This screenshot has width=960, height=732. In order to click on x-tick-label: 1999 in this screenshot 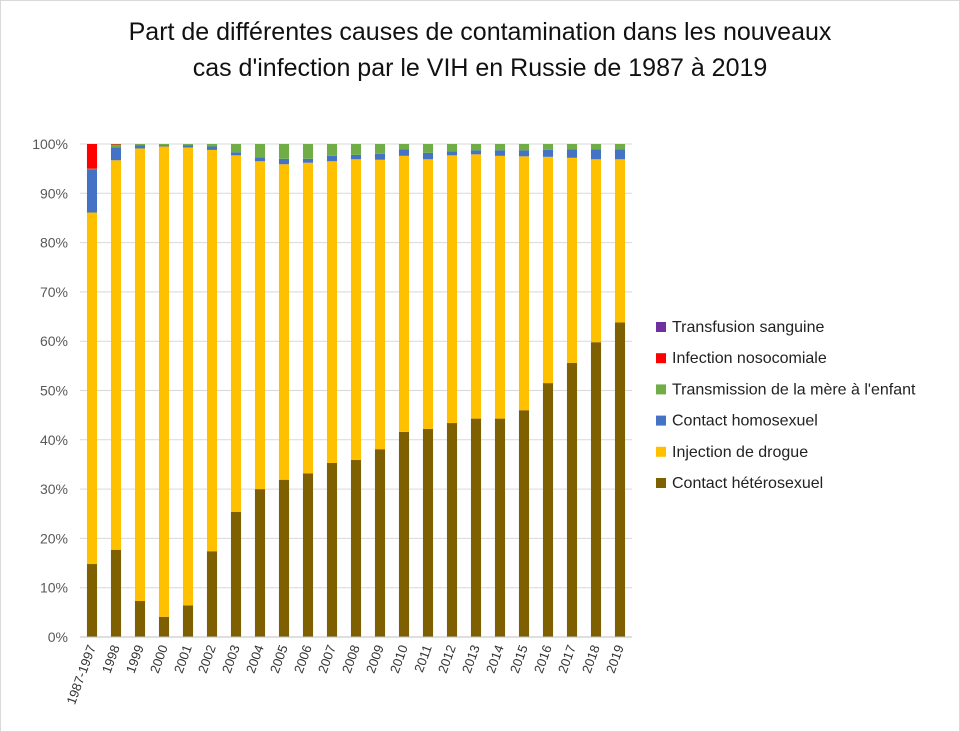, I will do `click(135, 659)`.